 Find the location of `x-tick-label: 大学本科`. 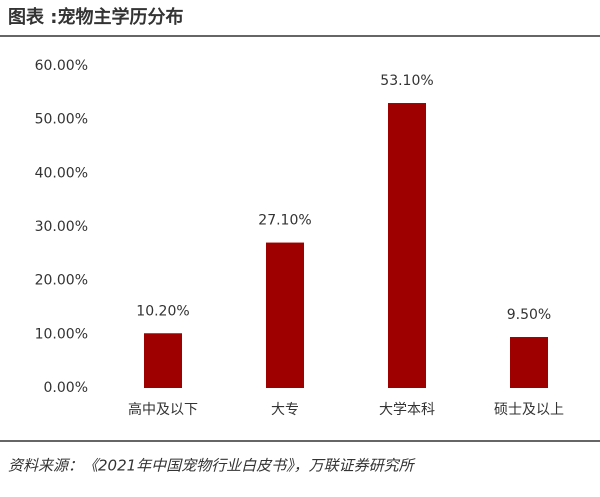

x-tick-label: 大学本科 is located at coordinates (407, 410).